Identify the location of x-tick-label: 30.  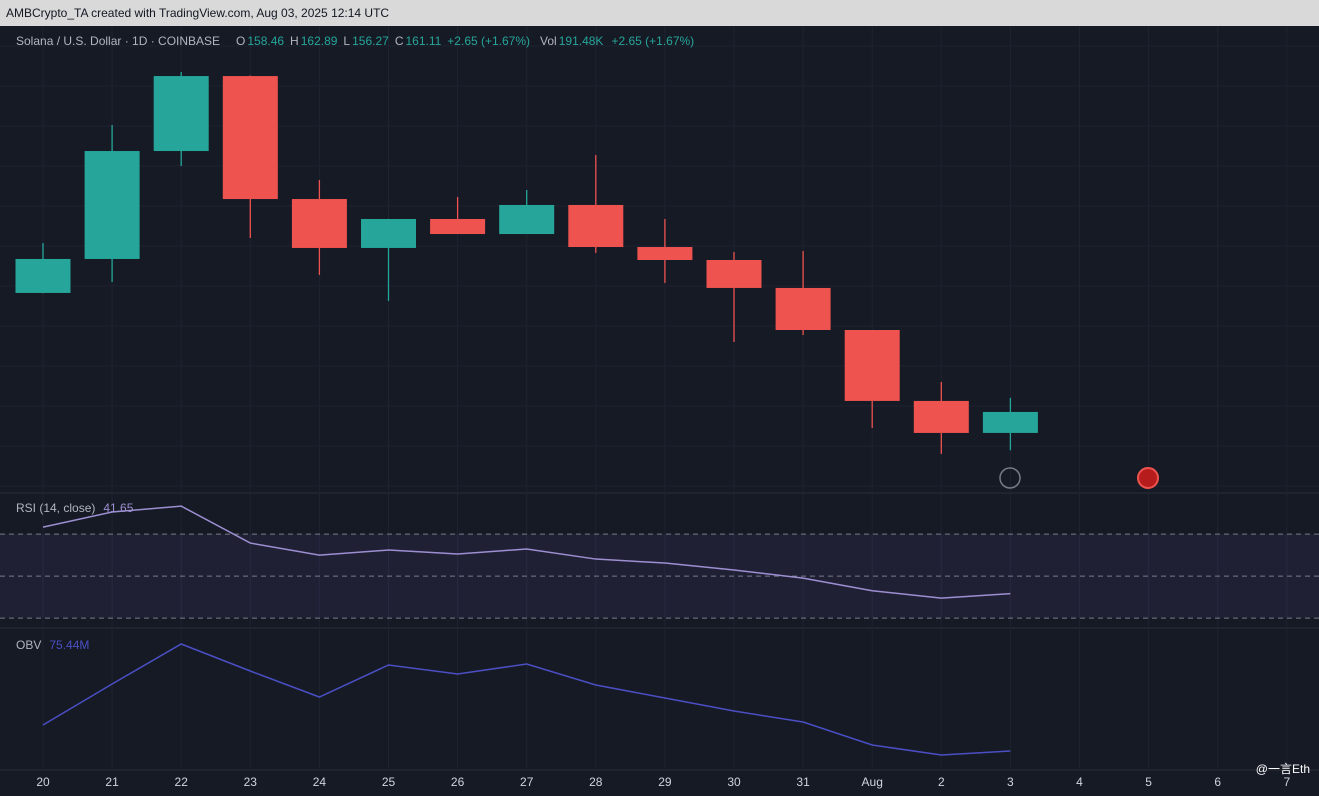
(734, 782).